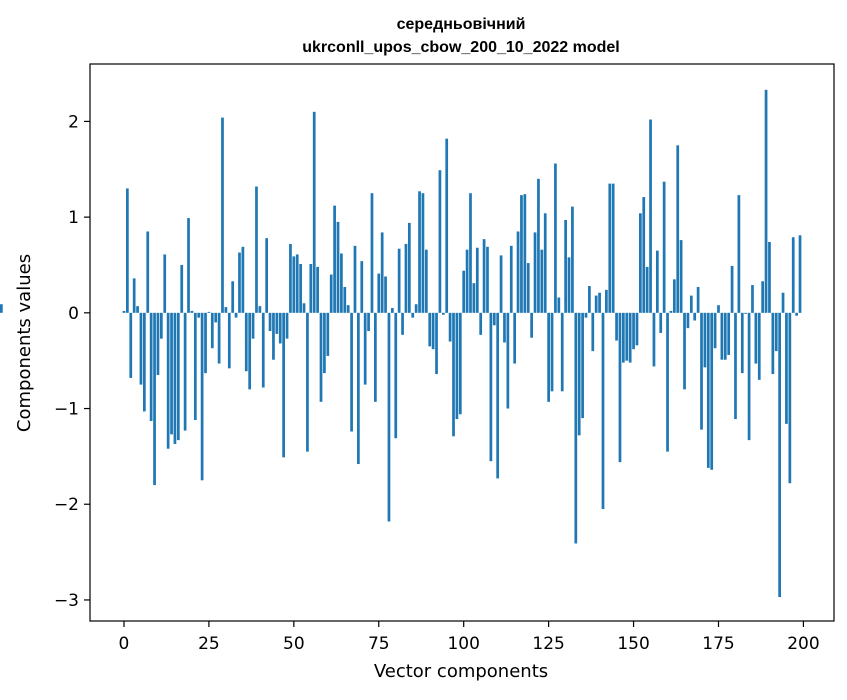 Image resolution: width=847 pixels, height=700 pixels. Describe the element at coordinates (124, 644) in the screenshot. I see `x-tick-label: 0` at that location.